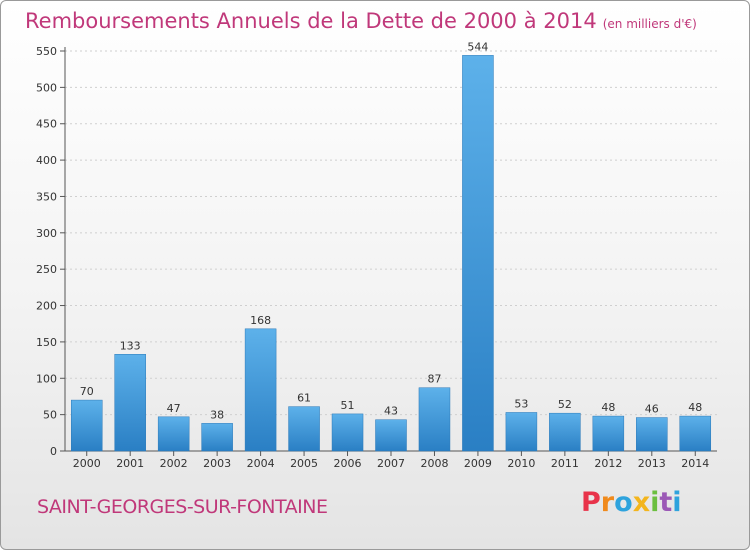 This screenshot has height=550, width=750. What do you see at coordinates (649, 24) in the screenshot?
I see `chart-unit: (en milliers d'€)` at bounding box center [649, 24].